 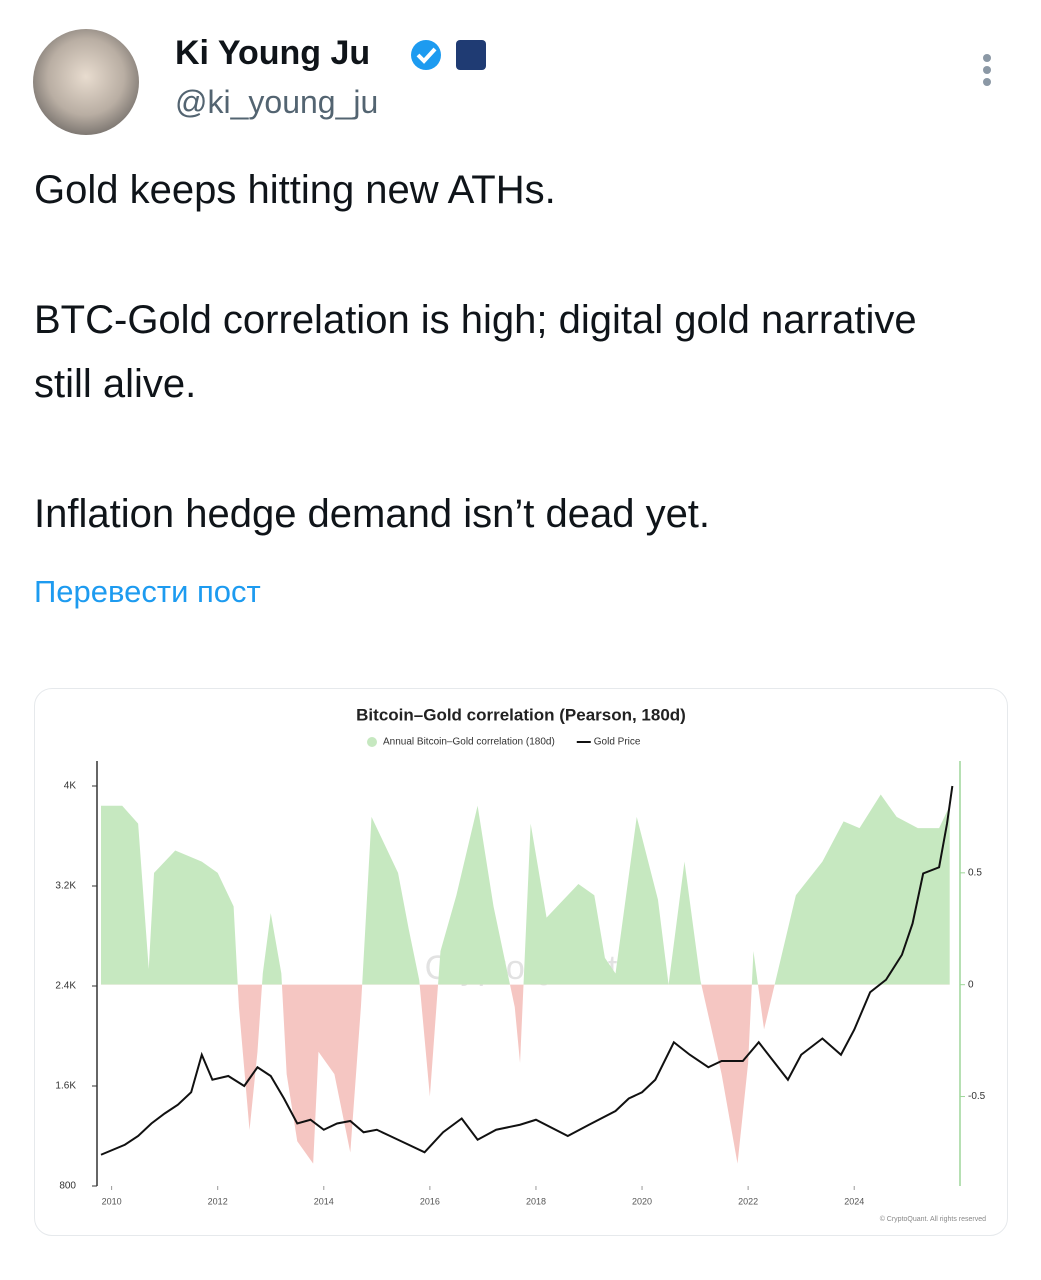 I want to click on post-text: Gold keeps hitting new ATHs., so click(x=295, y=190).